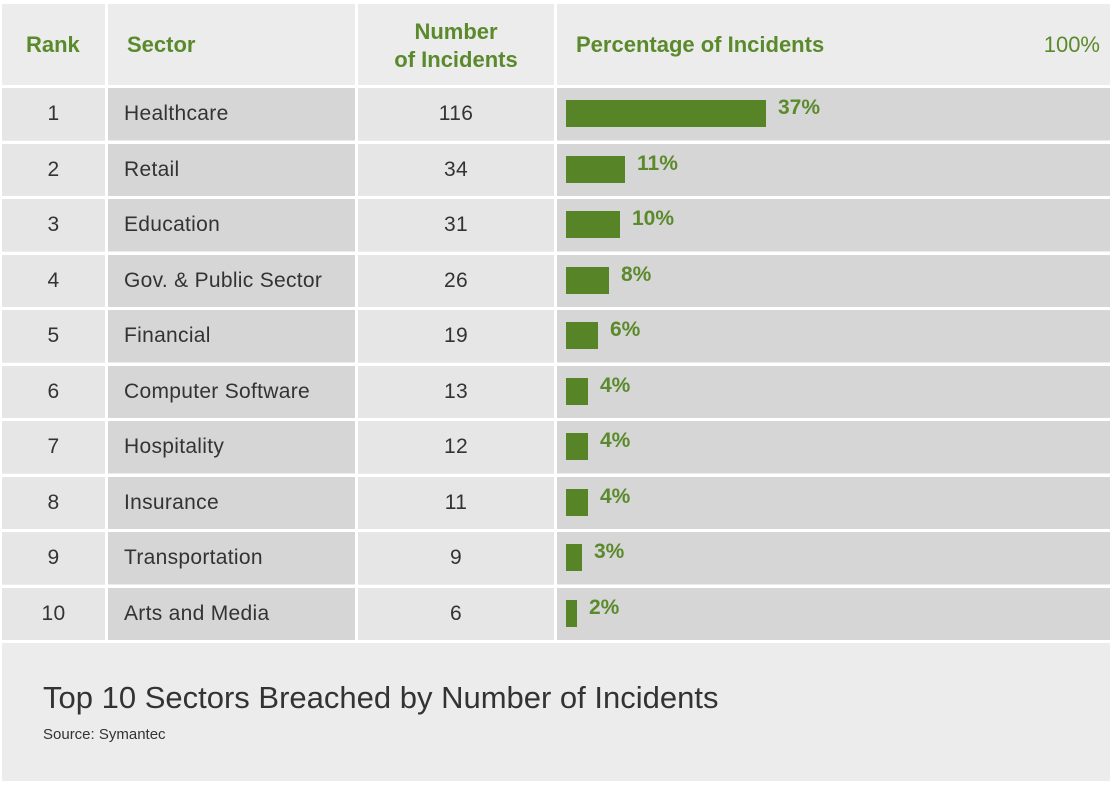 The width and height of the screenshot is (1113, 793). Describe the element at coordinates (161, 44) in the screenshot. I see `header-sector: Sector` at that location.